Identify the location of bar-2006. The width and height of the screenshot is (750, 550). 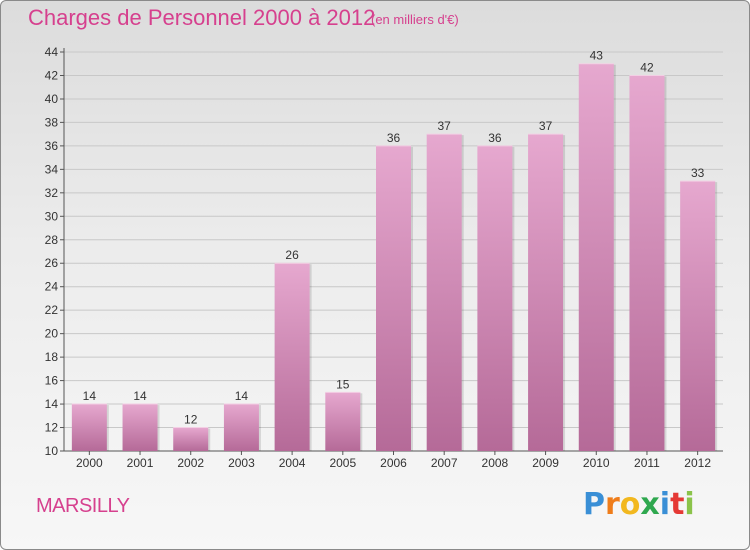
(393, 298).